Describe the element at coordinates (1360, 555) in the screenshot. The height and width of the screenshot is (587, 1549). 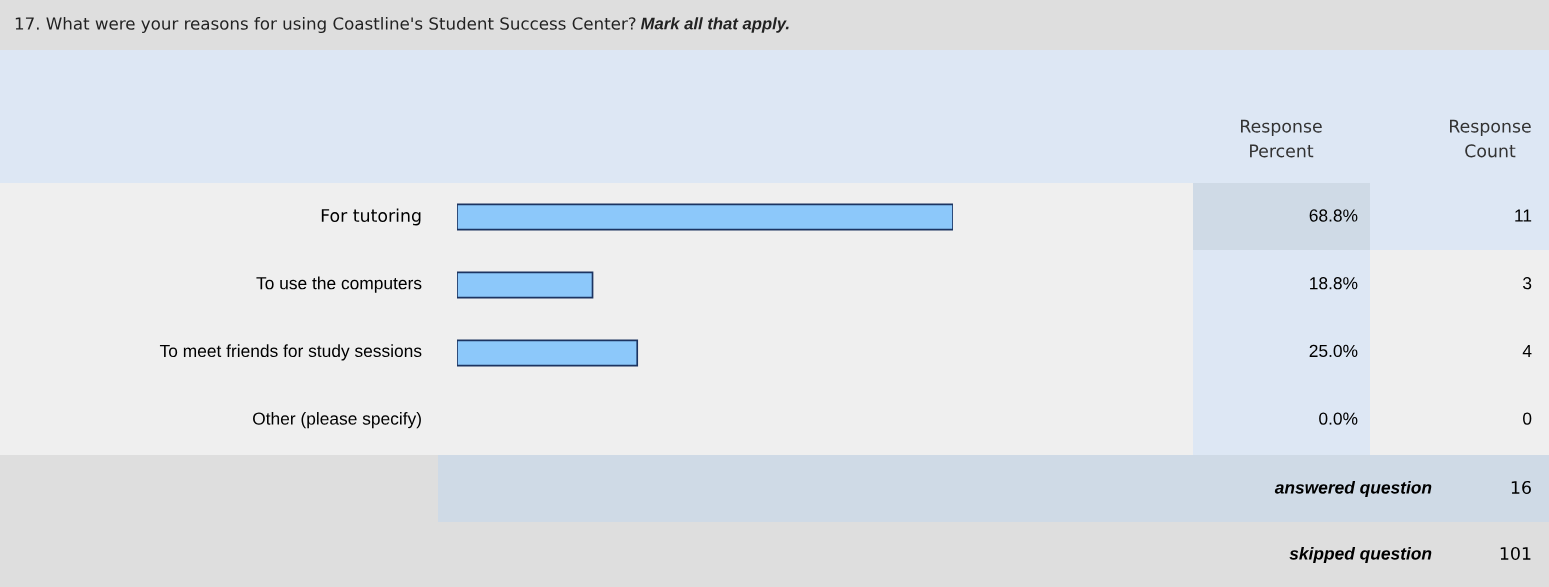
I see `text: skipped question` at that location.